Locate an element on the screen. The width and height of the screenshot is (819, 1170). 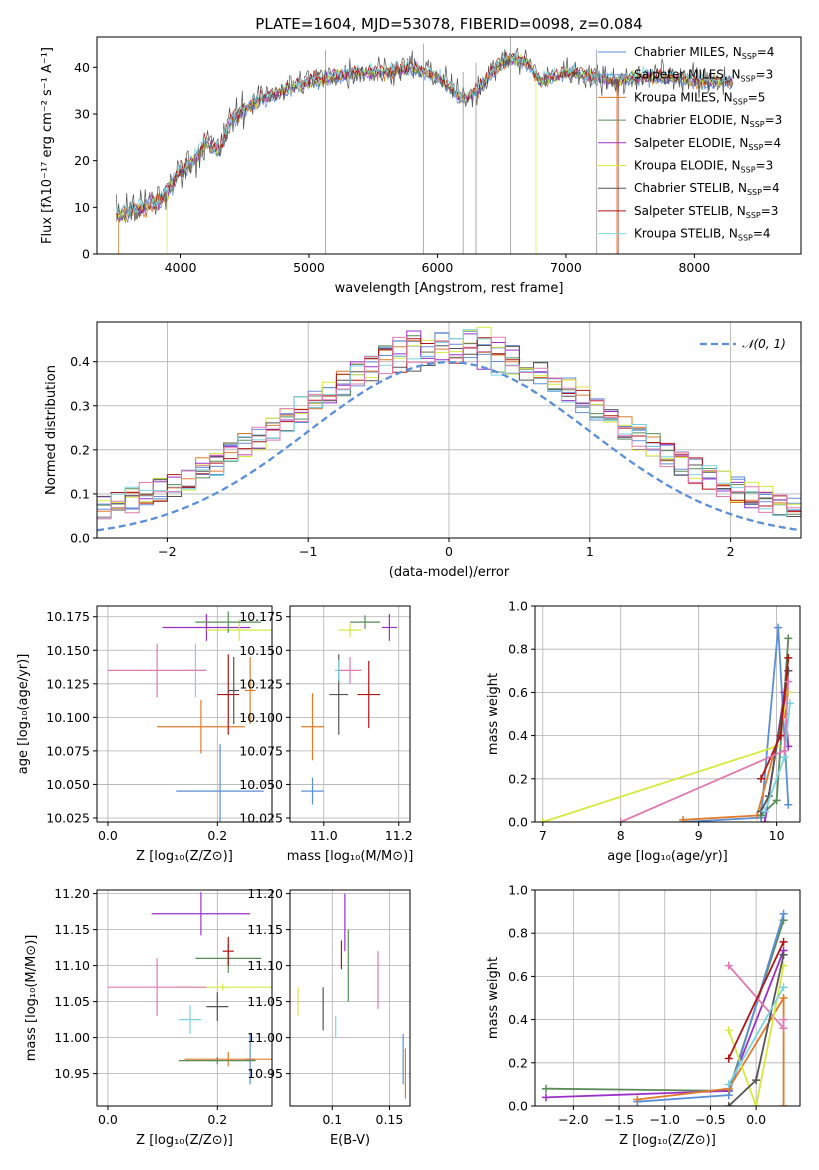
legend-entry: Salpeter STELIB, NSSP=3 is located at coordinates (706, 212).